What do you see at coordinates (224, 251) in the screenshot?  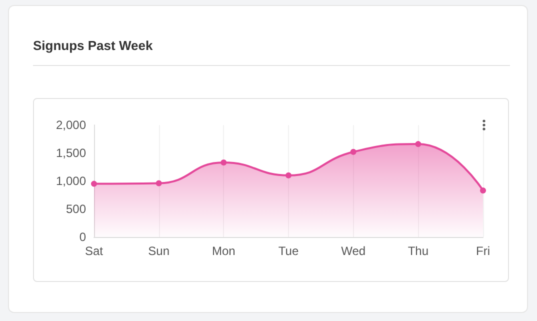 I see `x-tick-label: Mon` at bounding box center [224, 251].